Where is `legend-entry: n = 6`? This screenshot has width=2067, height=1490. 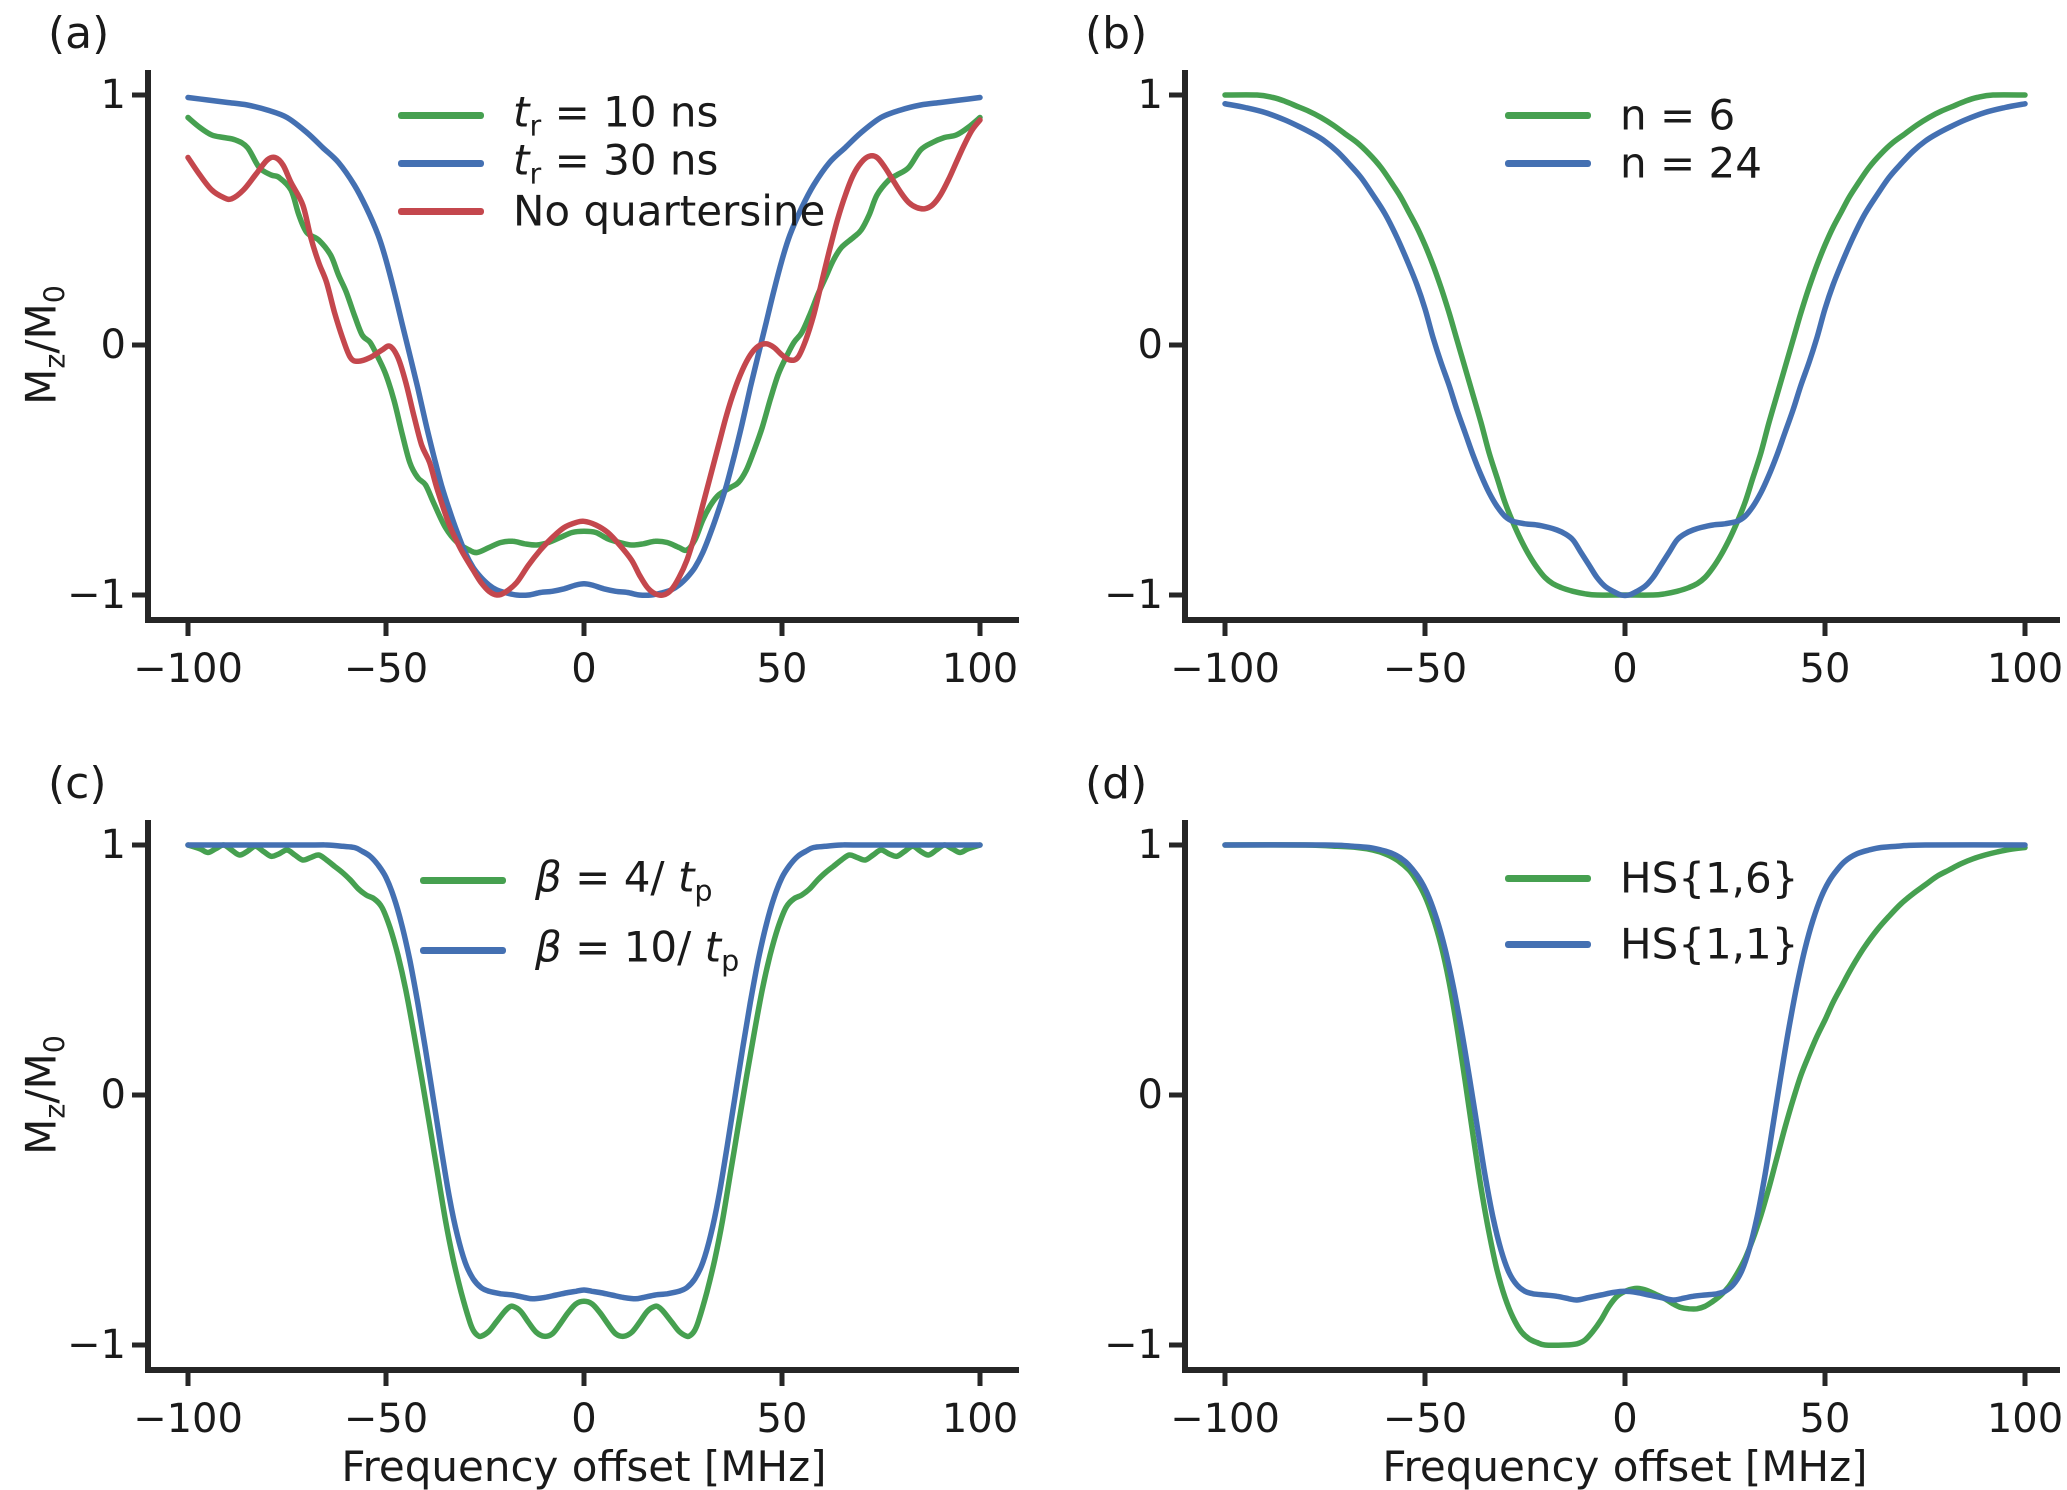 legend-entry: n = 6 is located at coordinates (1678, 115).